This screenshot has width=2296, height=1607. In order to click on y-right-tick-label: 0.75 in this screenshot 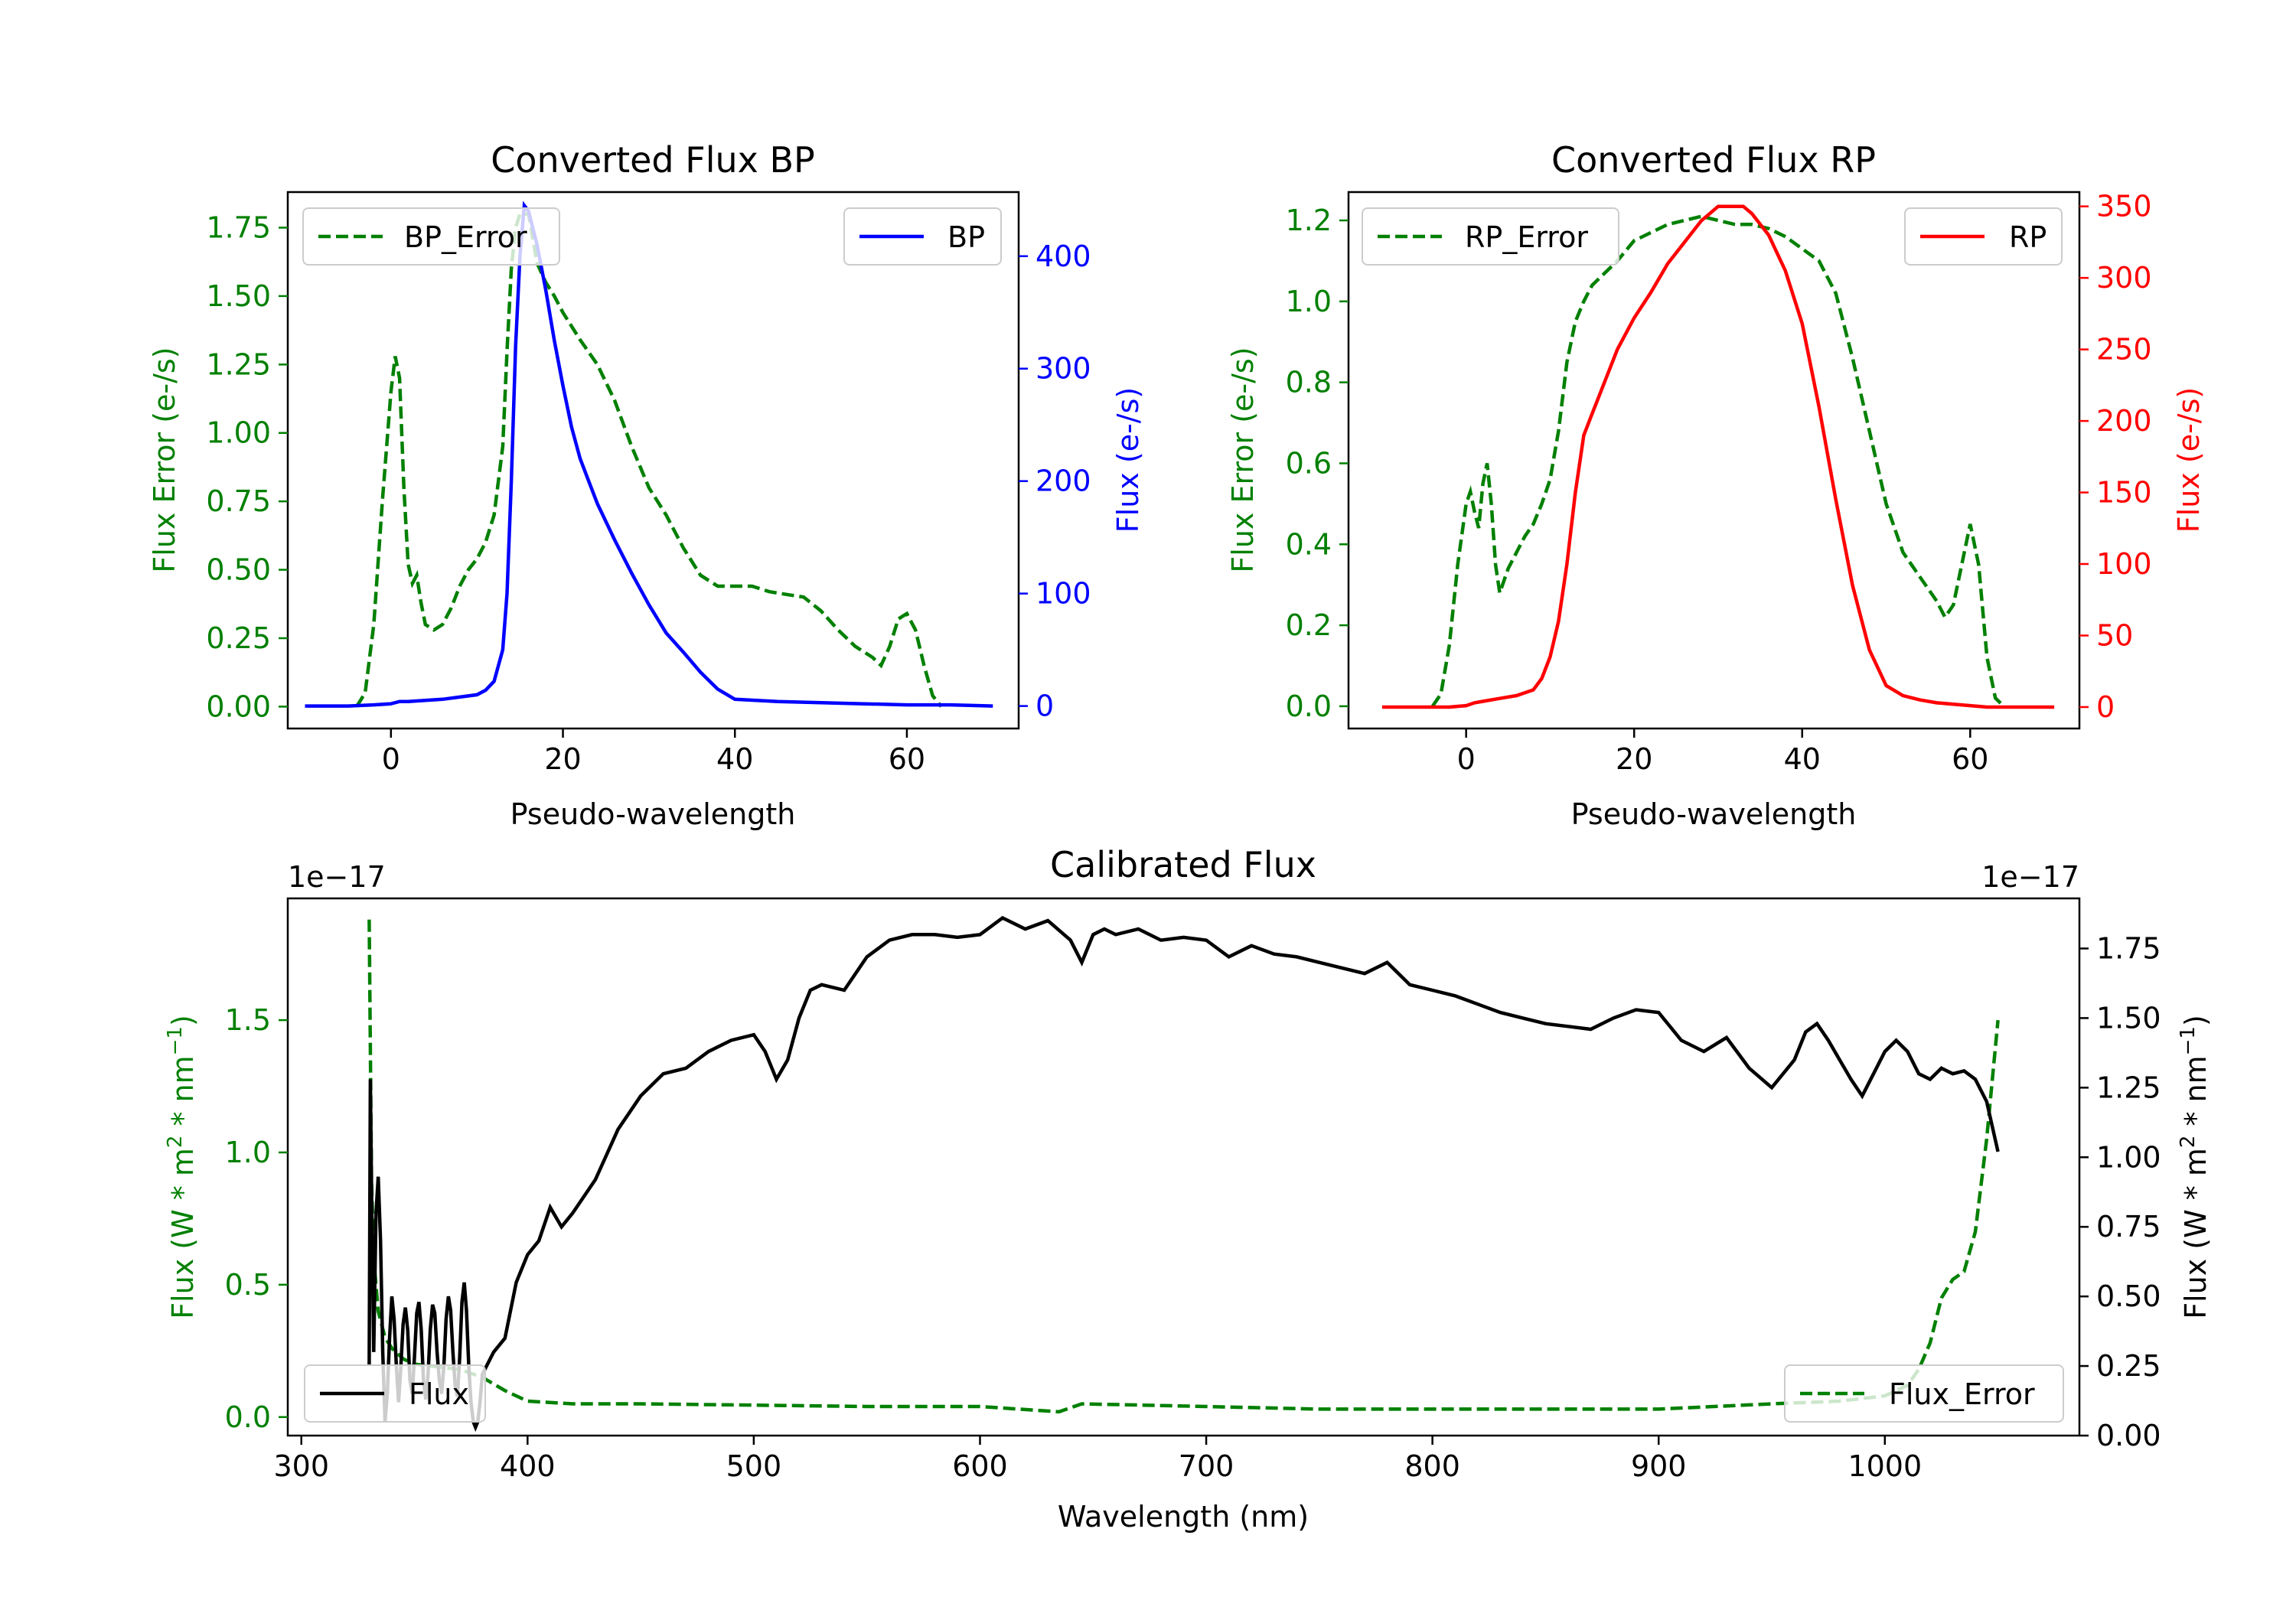, I will do `click(2128, 1227)`.